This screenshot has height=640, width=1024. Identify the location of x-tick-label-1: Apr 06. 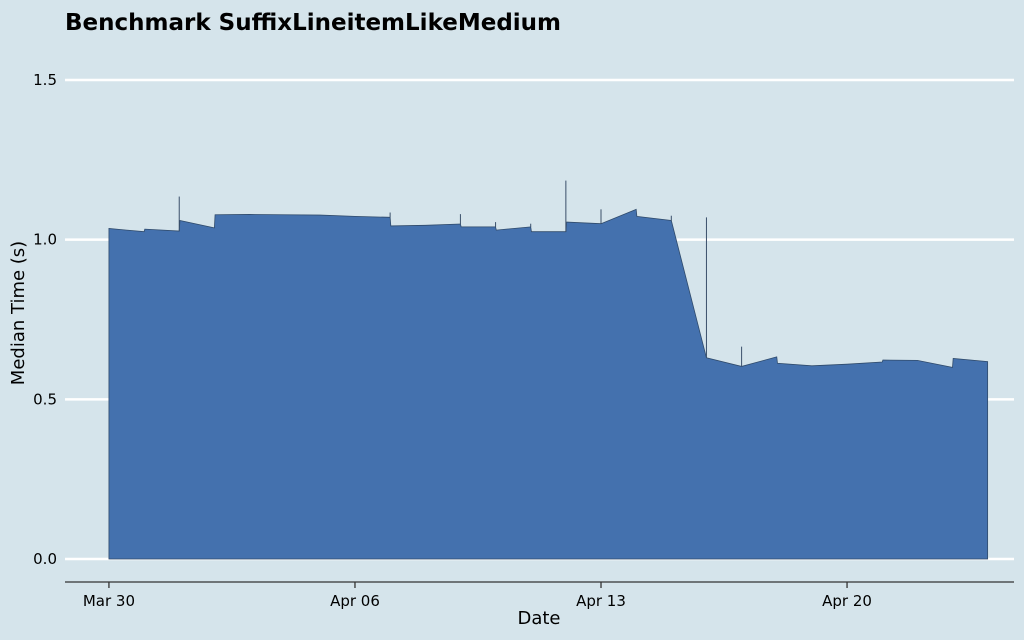
(355, 601).